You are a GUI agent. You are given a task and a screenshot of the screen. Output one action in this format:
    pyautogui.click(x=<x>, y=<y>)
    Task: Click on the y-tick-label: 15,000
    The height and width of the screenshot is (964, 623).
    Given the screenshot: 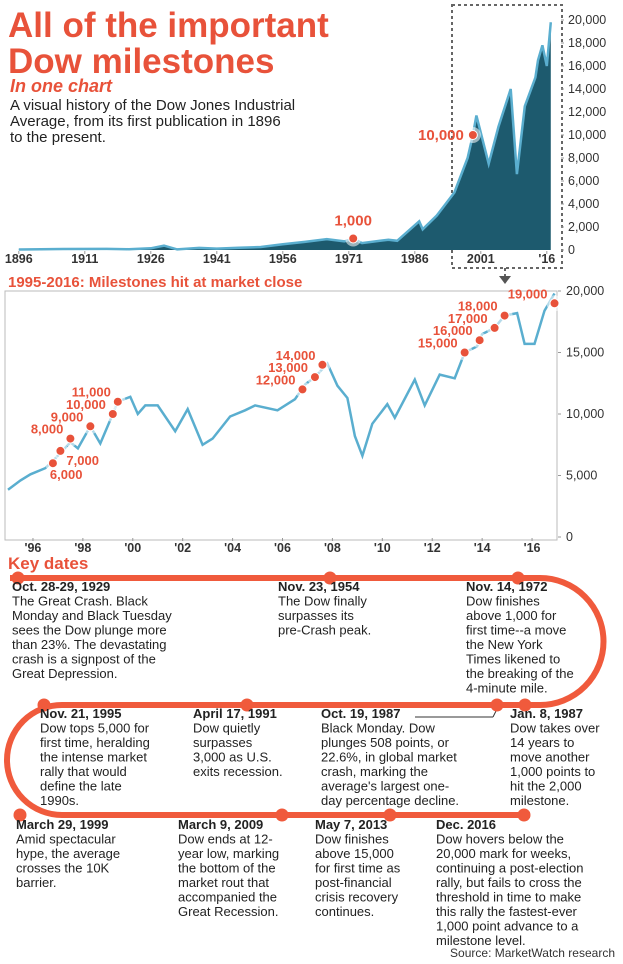 What is the action you would take?
    pyautogui.click(x=585, y=353)
    